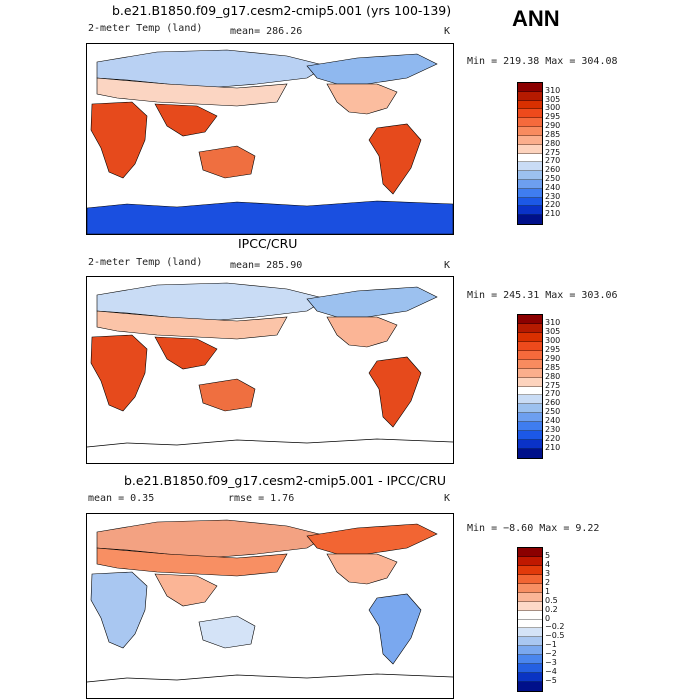 This screenshot has width=700, height=700. What do you see at coordinates (261, 498) in the screenshot?
I see `panel-rmse-diff: rmse = 1.76` at bounding box center [261, 498].